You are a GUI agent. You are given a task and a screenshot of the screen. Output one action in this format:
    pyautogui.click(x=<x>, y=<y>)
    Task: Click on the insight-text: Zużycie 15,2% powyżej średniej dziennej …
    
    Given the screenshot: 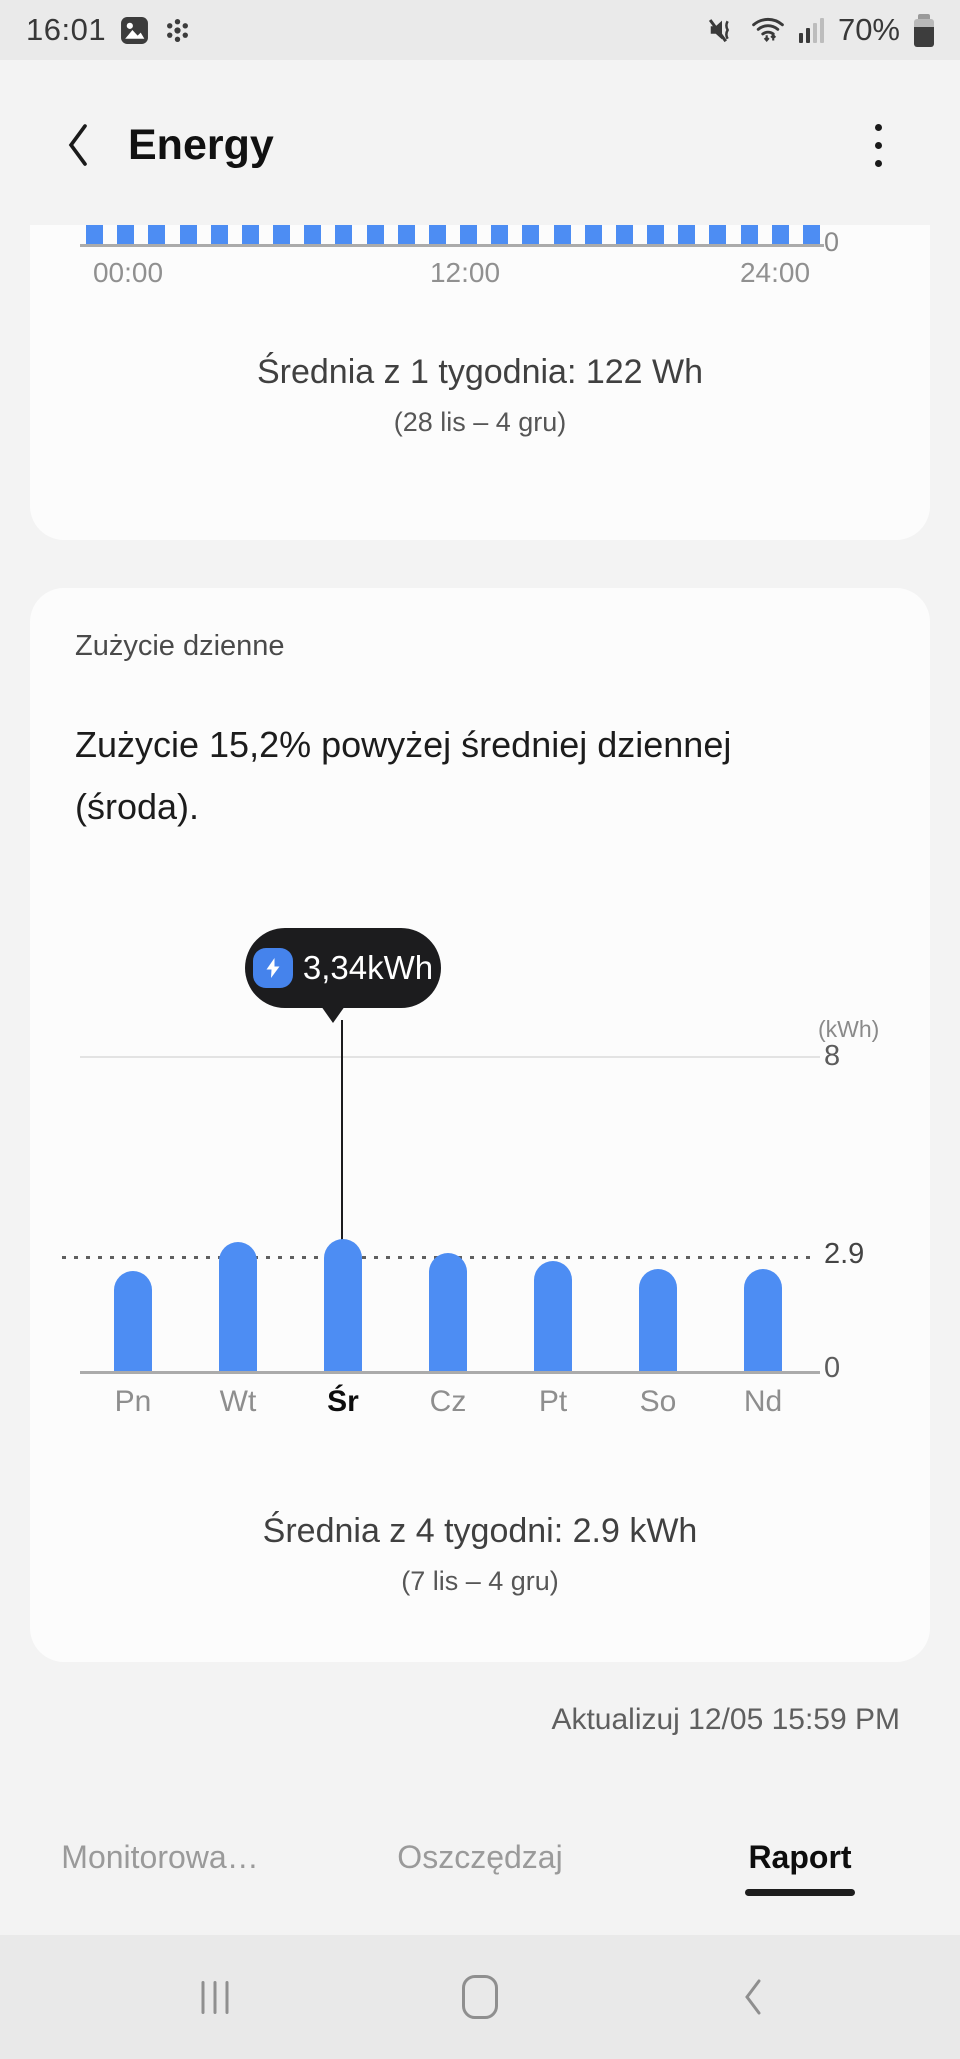 What is the action you would take?
    pyautogui.click(x=403, y=775)
    